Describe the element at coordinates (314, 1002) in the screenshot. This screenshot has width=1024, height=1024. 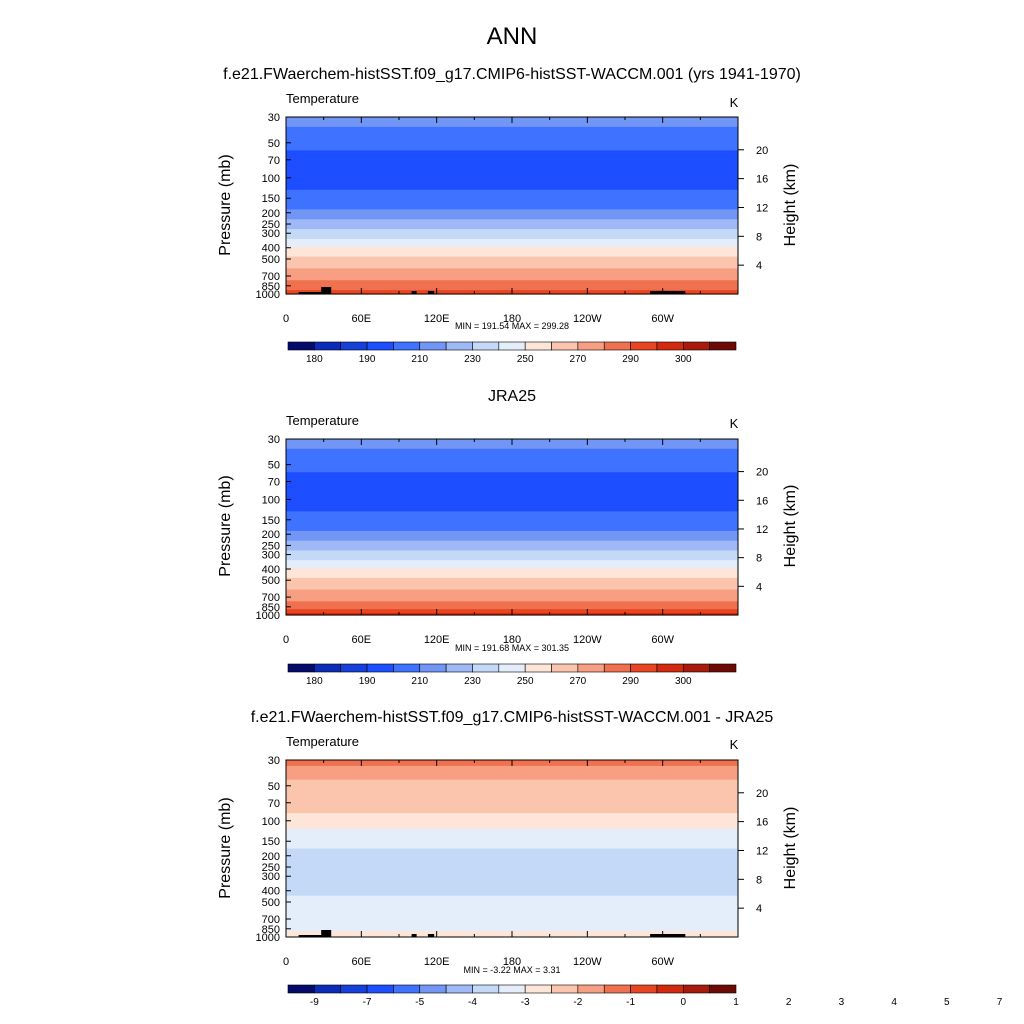
I see `colorbar-label: -9` at that location.